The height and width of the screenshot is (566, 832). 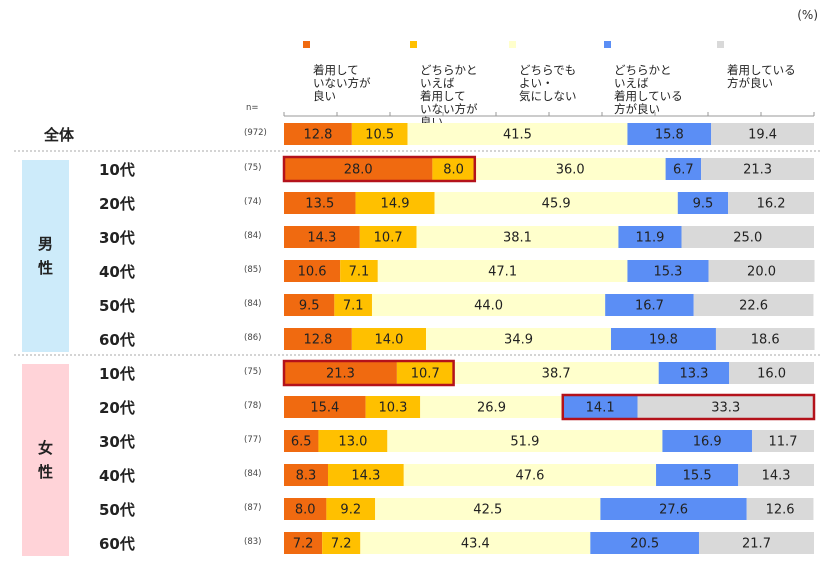 I want to click on bar-value-label: 15.5, so click(x=697, y=476).